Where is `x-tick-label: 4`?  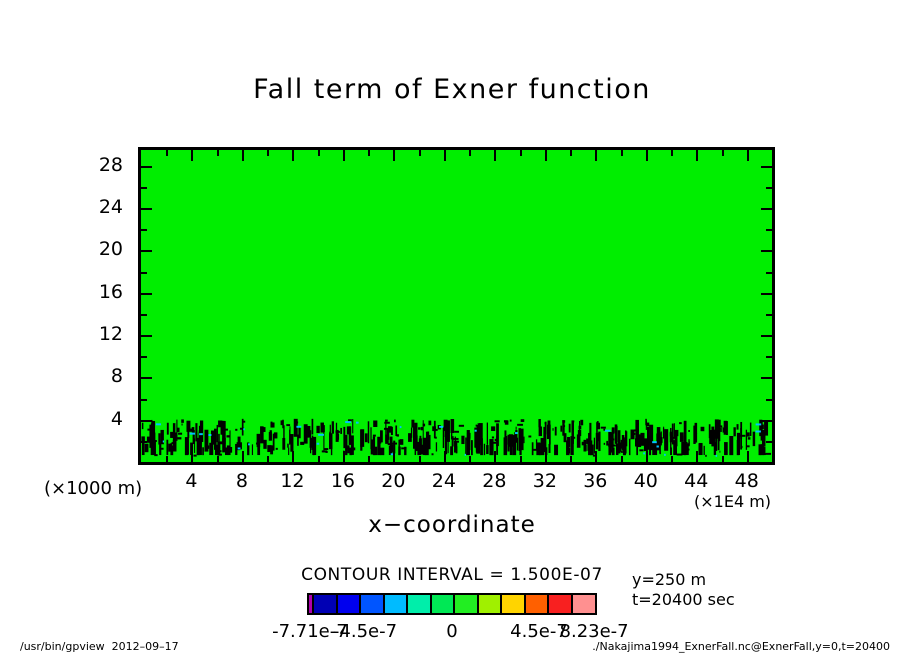
x-tick-label: 4 is located at coordinates (191, 481).